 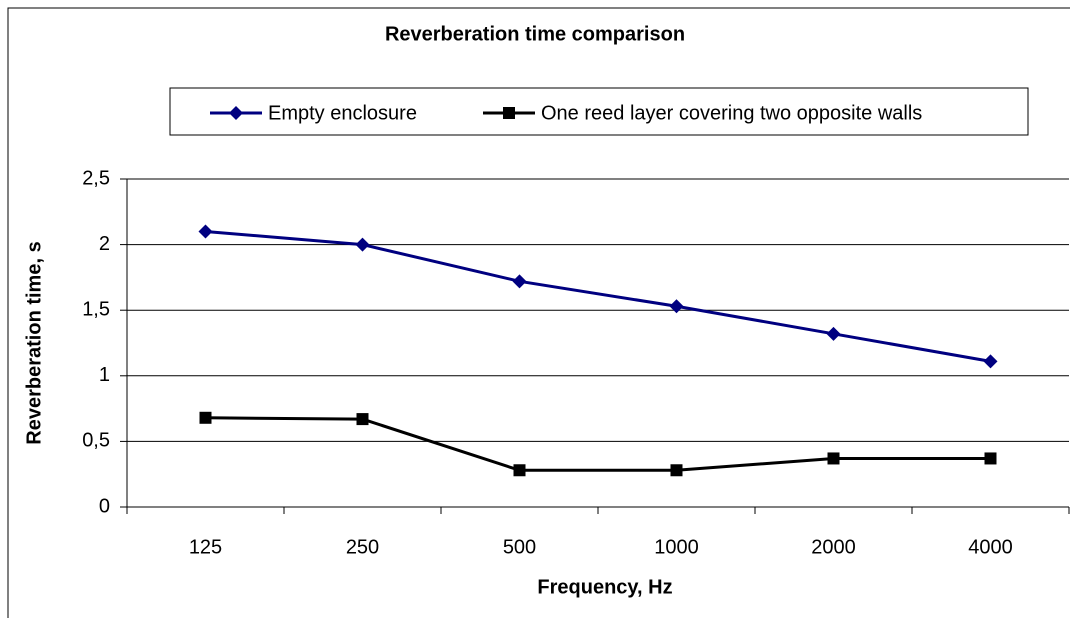 I want to click on chart-title: Reverberation time comparison, so click(x=535, y=34).